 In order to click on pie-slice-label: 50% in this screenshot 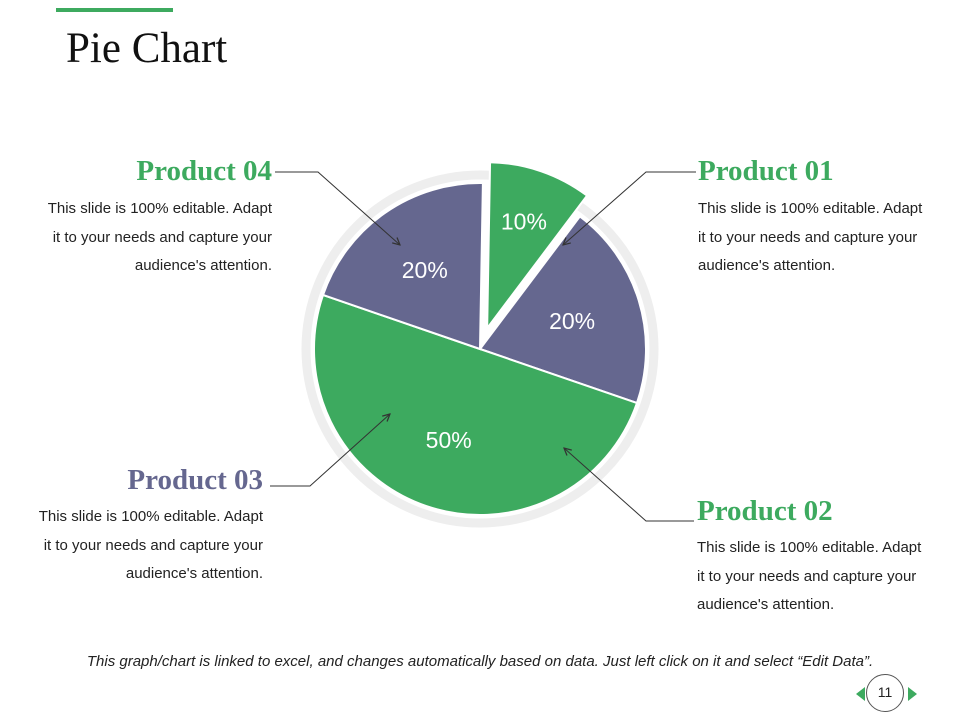, I will do `click(449, 440)`.